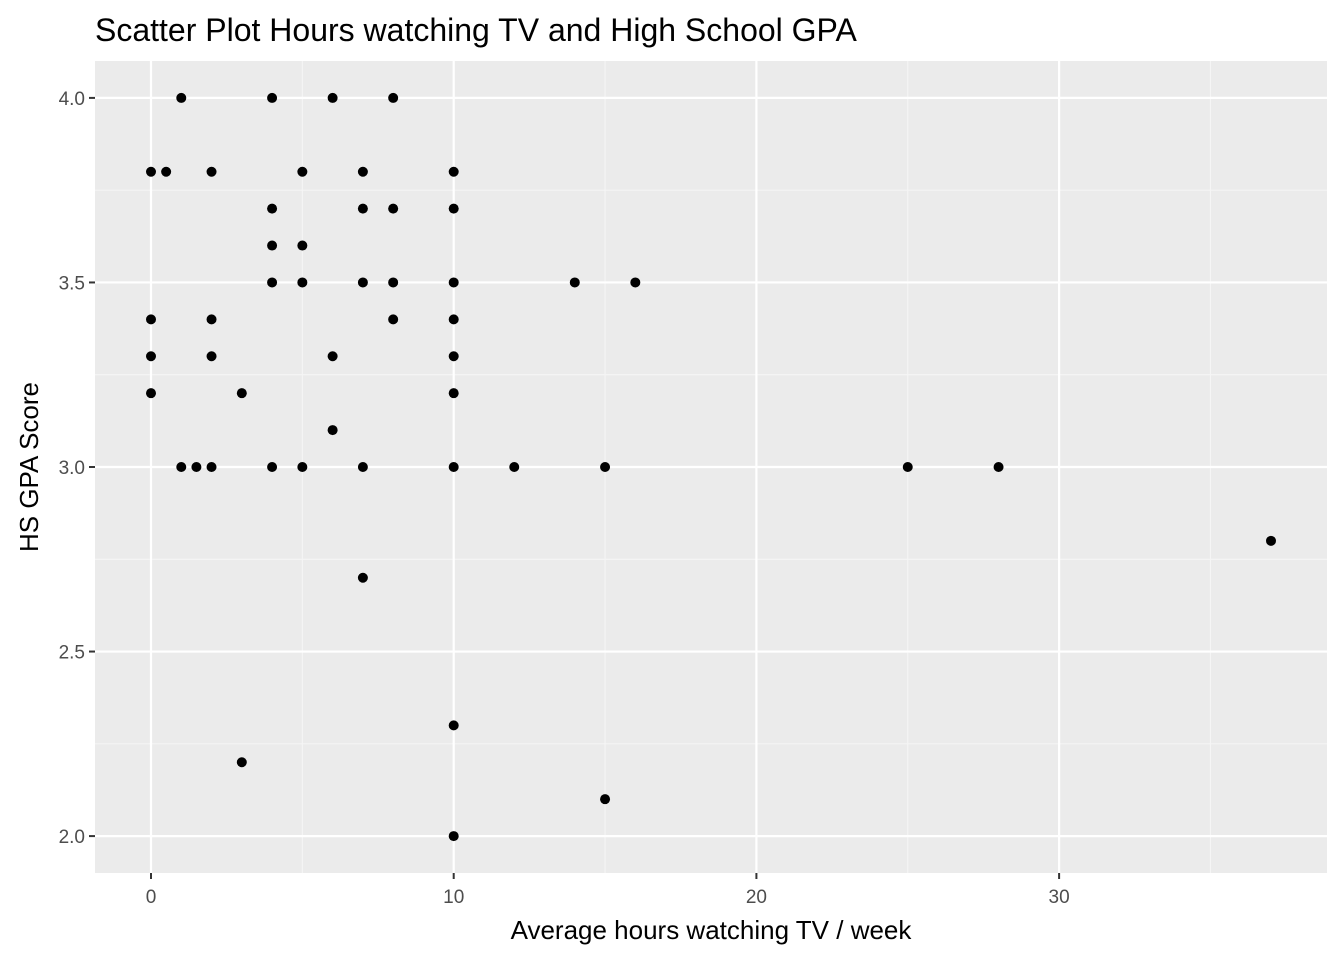  I want to click on y-tick-label: 2.5, so click(72, 653).